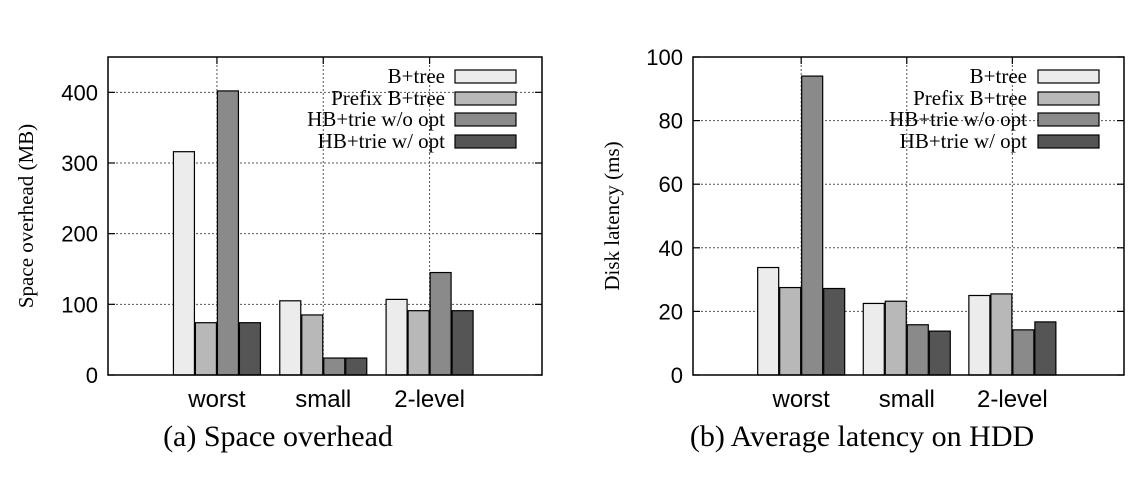 This screenshot has width=1139, height=477. I want to click on panel-caption: (a) Space overhead, so click(278, 436).